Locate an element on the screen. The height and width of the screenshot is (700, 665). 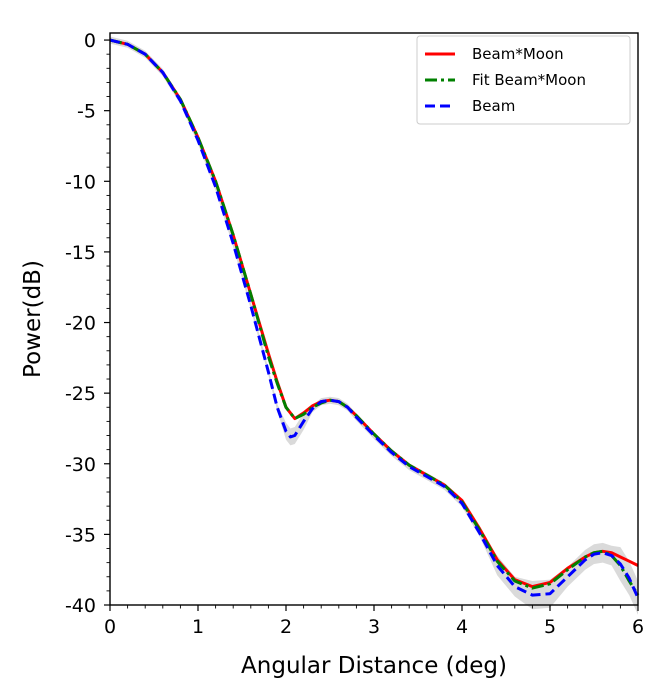
x-tick-label: 3 is located at coordinates (374, 627).